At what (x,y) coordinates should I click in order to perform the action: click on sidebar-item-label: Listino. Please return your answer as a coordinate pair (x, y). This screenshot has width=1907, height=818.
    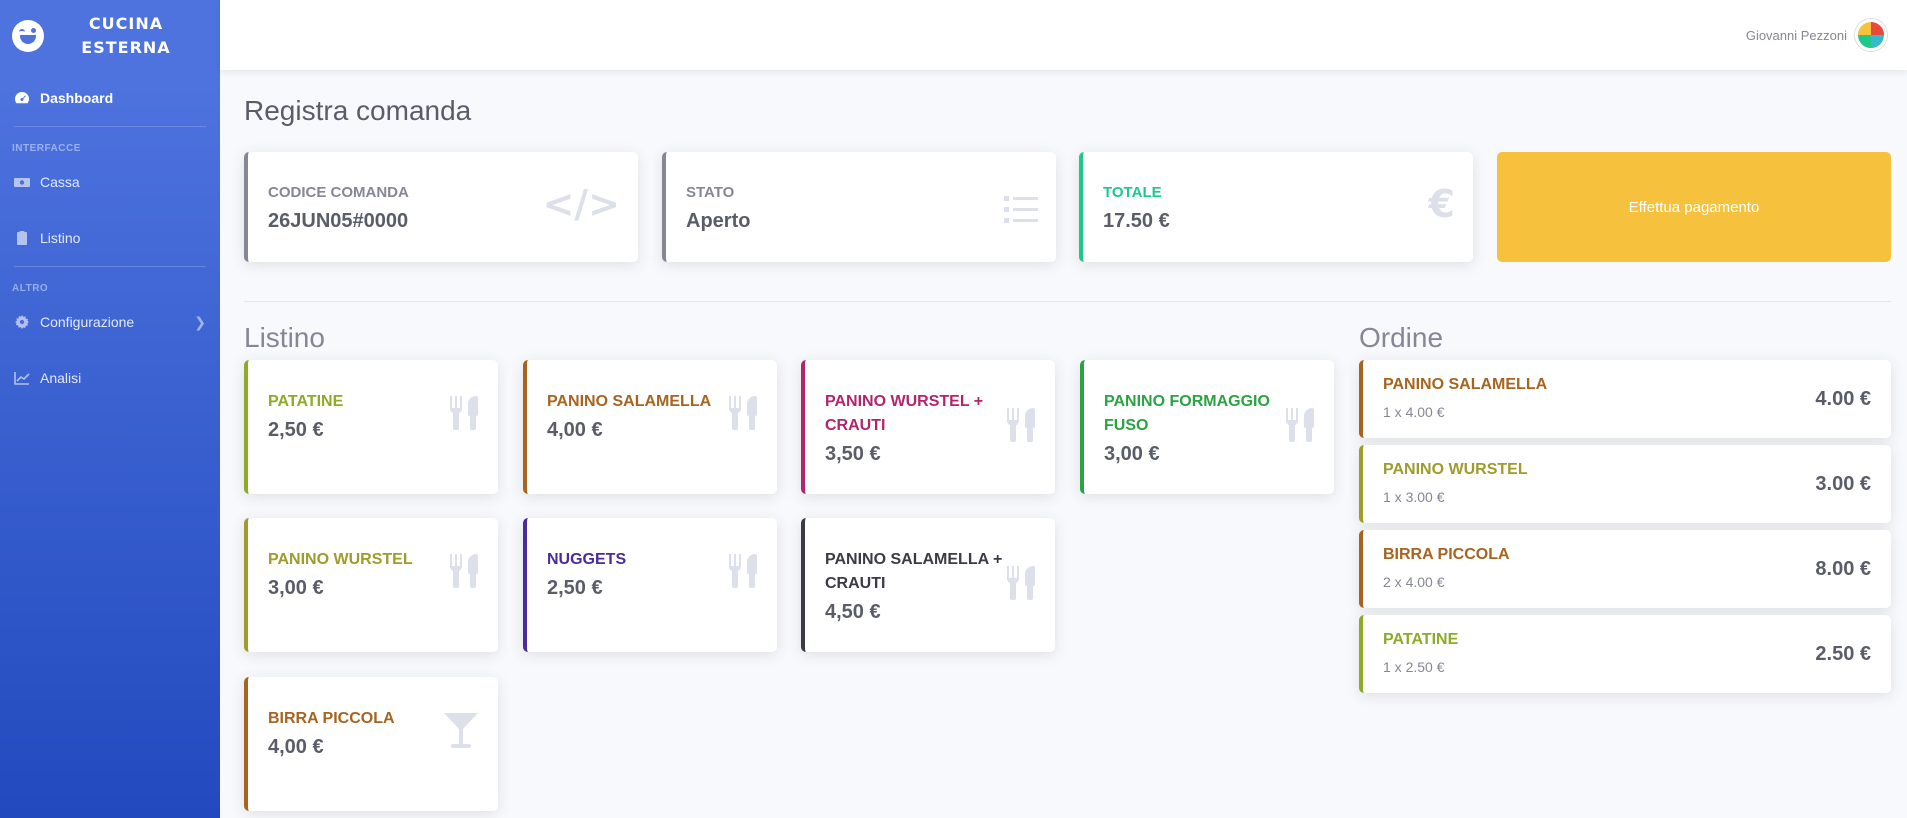
    Looking at the image, I should click on (60, 238).